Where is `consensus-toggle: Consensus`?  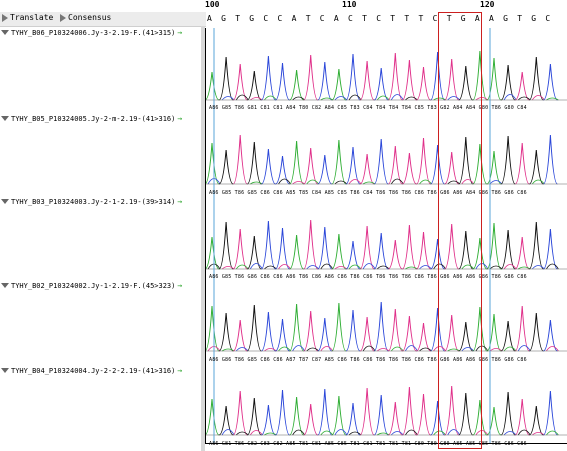 consensus-toggle: Consensus is located at coordinates (85, 17).